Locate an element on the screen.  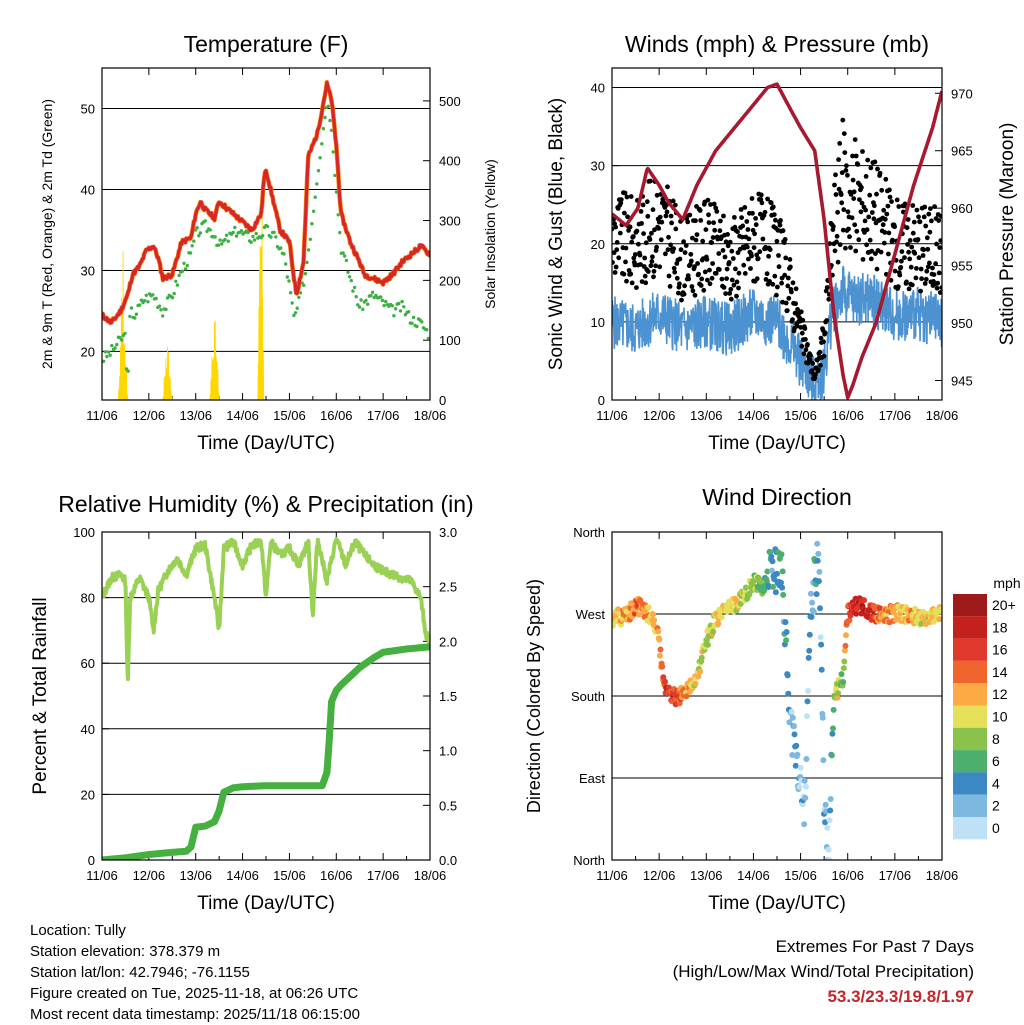
solar-insolation-line is located at coordinates (123, 325).